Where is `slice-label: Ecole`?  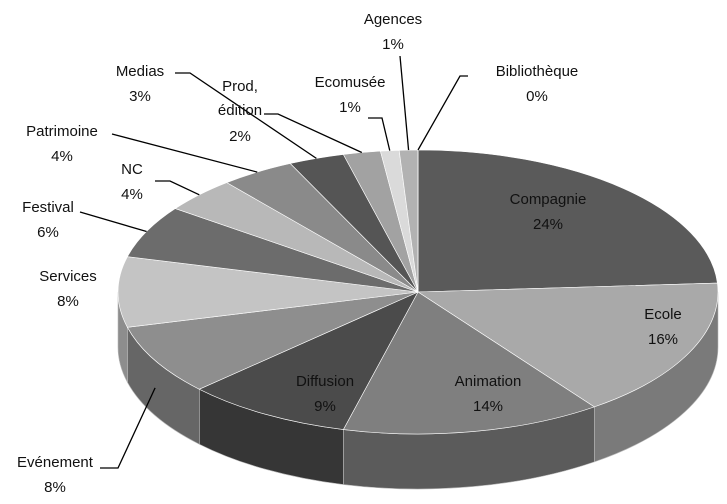
slice-label: Ecole is located at coordinates (663, 314).